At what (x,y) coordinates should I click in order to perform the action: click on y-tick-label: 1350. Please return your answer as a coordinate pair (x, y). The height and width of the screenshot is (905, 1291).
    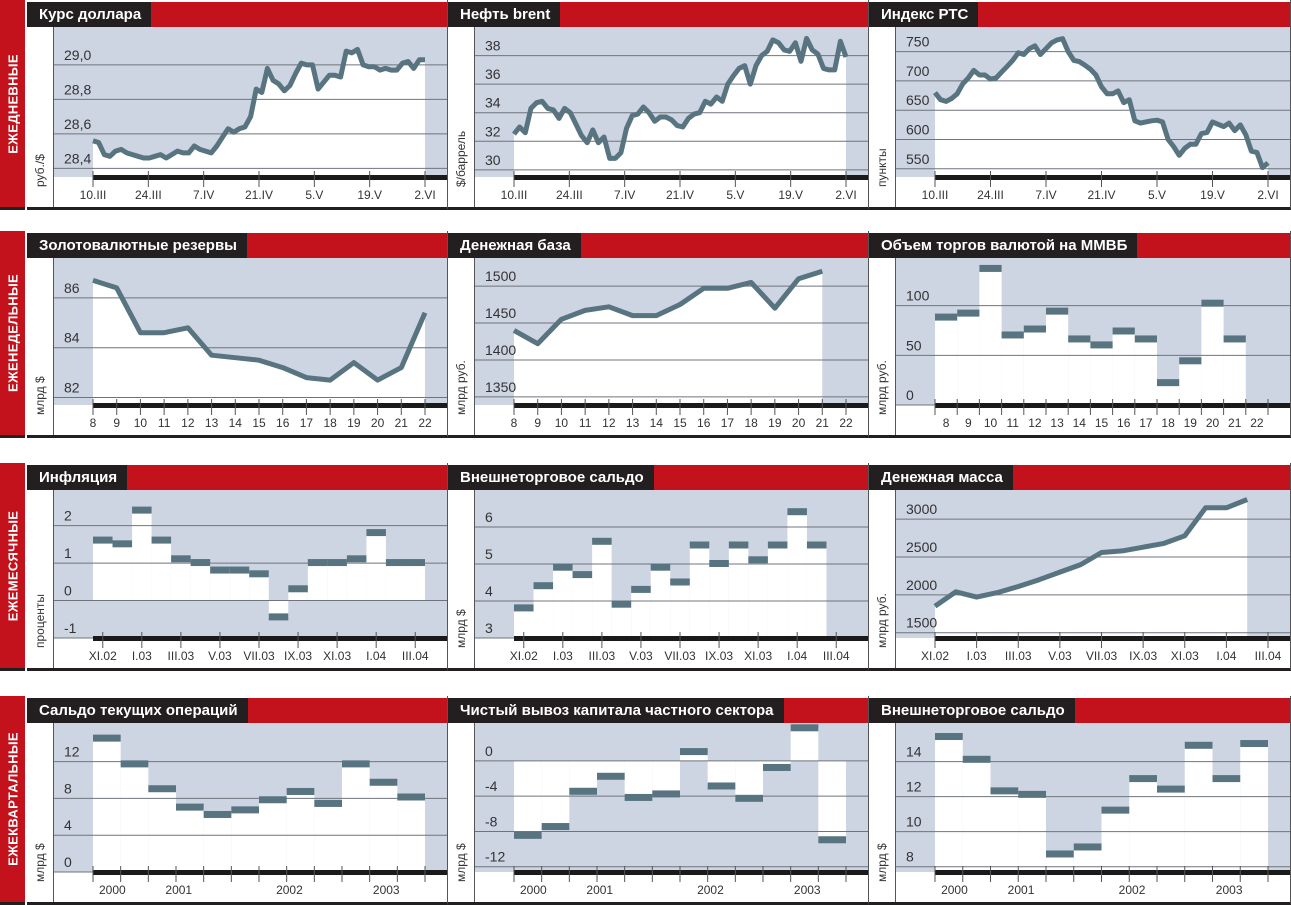
    Looking at the image, I should click on (500, 387).